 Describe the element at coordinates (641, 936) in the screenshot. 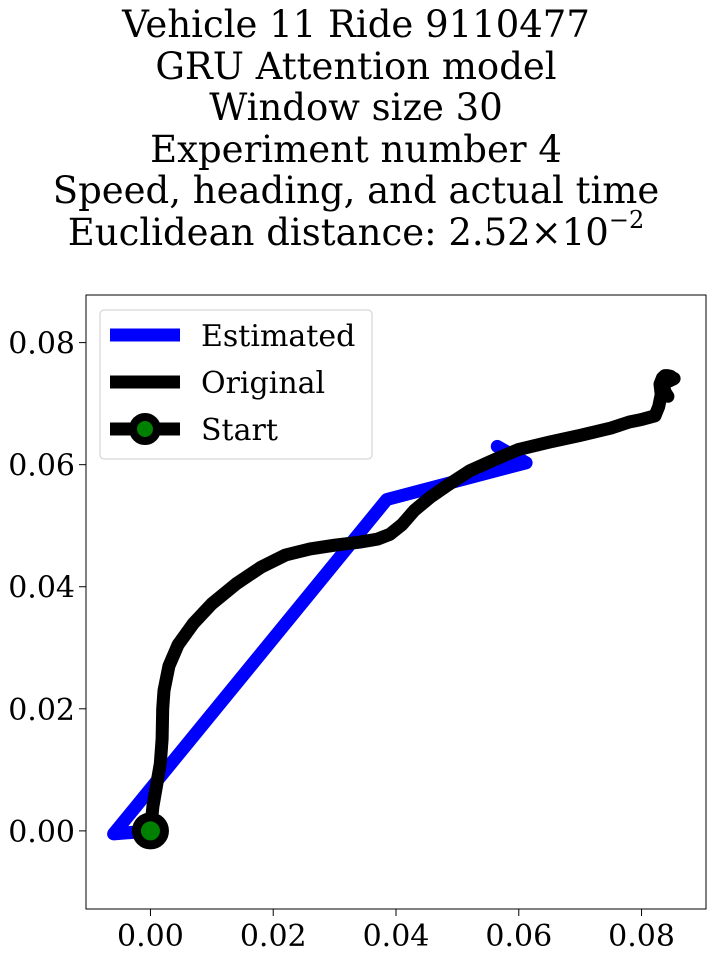

I see `x-tick-label: 0.08` at that location.